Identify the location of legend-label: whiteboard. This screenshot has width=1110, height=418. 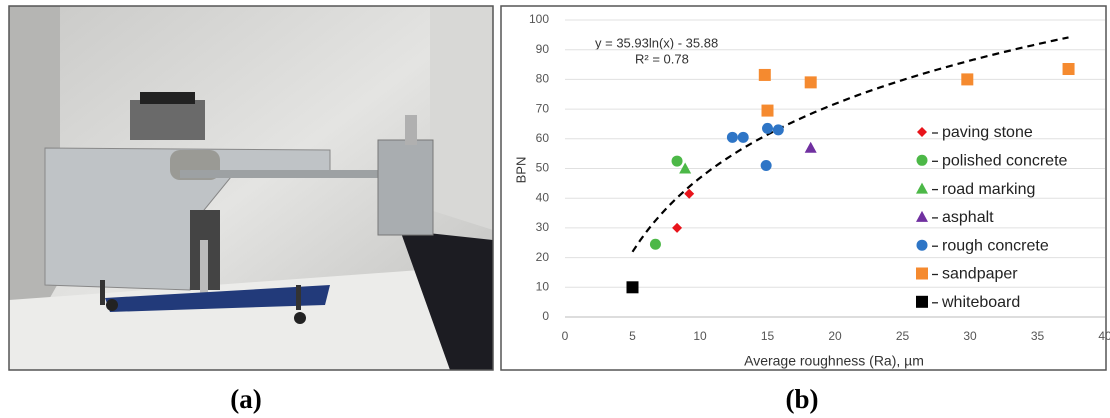
(980, 302).